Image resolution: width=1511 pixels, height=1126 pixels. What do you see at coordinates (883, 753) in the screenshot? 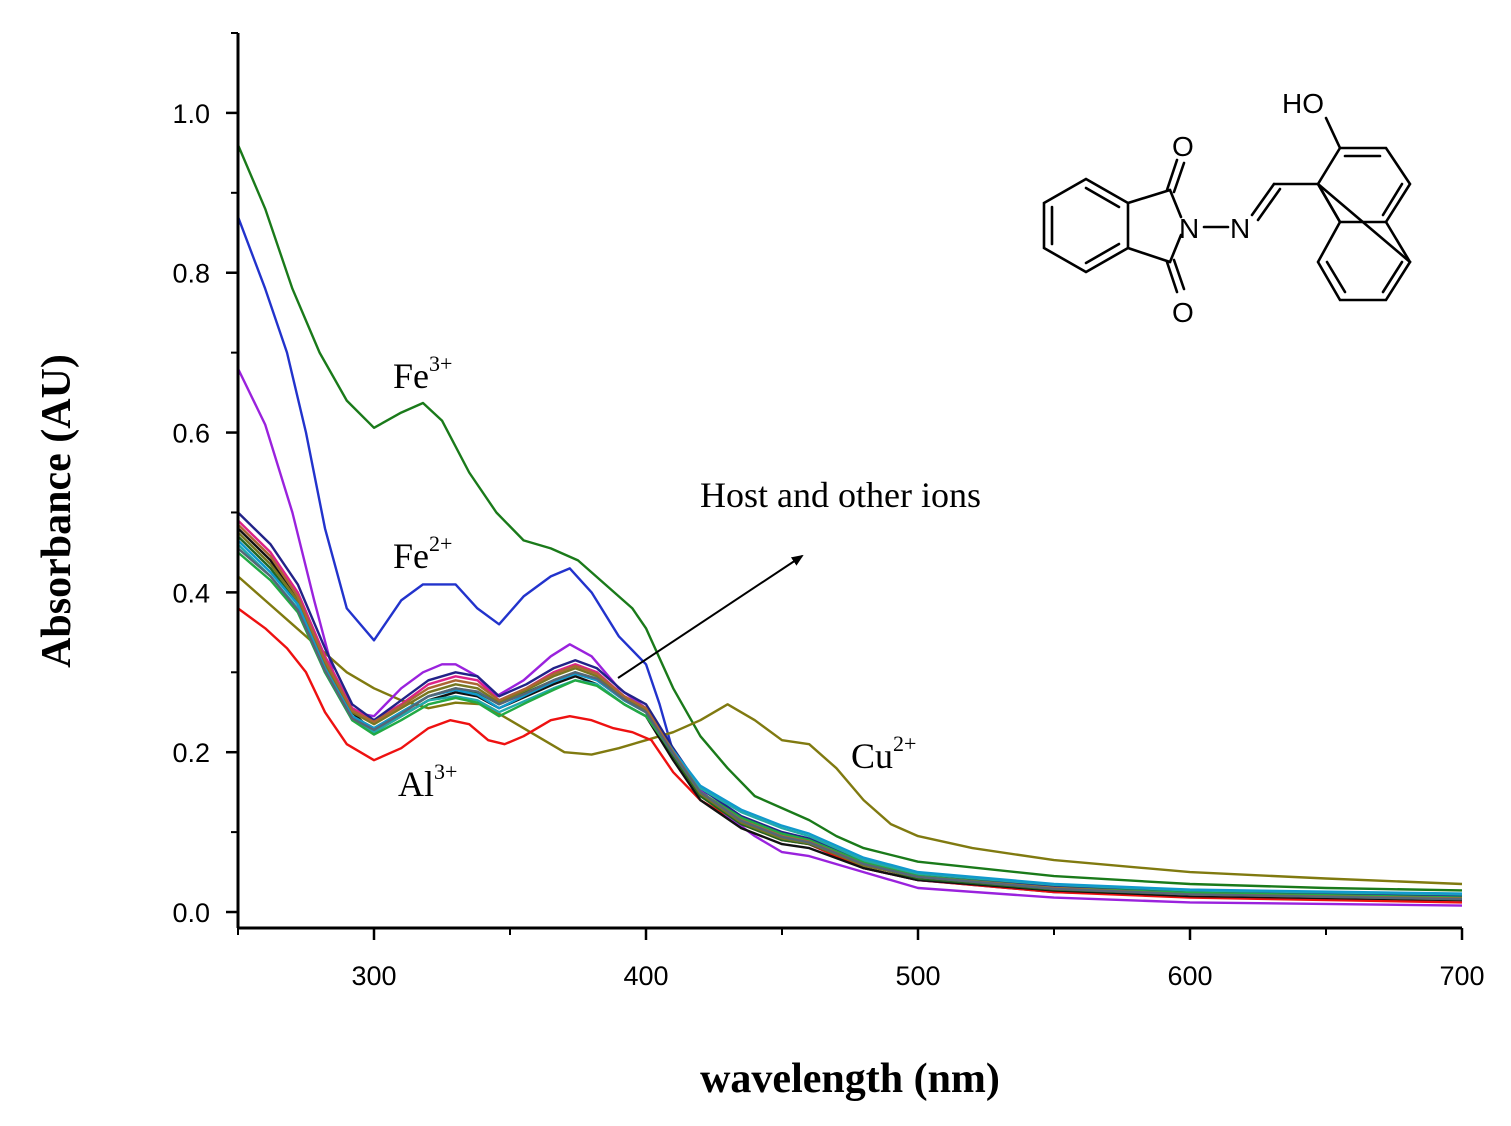
I see `annotation-cu2: Cu2+` at bounding box center [883, 753].